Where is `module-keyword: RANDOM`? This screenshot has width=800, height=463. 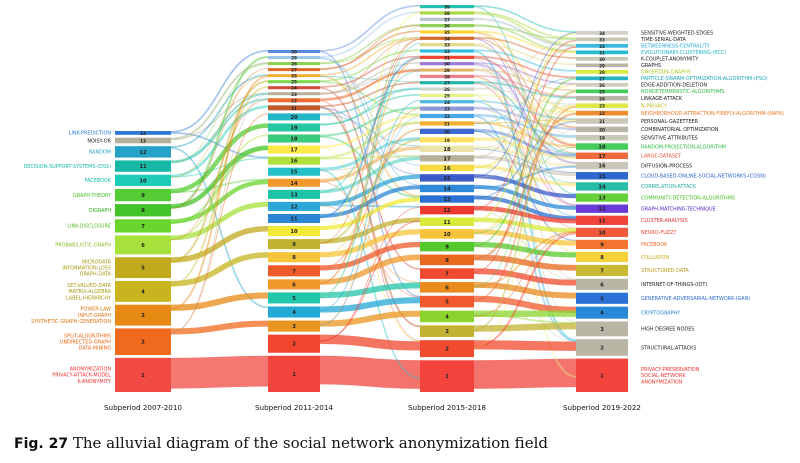 module-keyword: RANDOM is located at coordinates (100, 153).